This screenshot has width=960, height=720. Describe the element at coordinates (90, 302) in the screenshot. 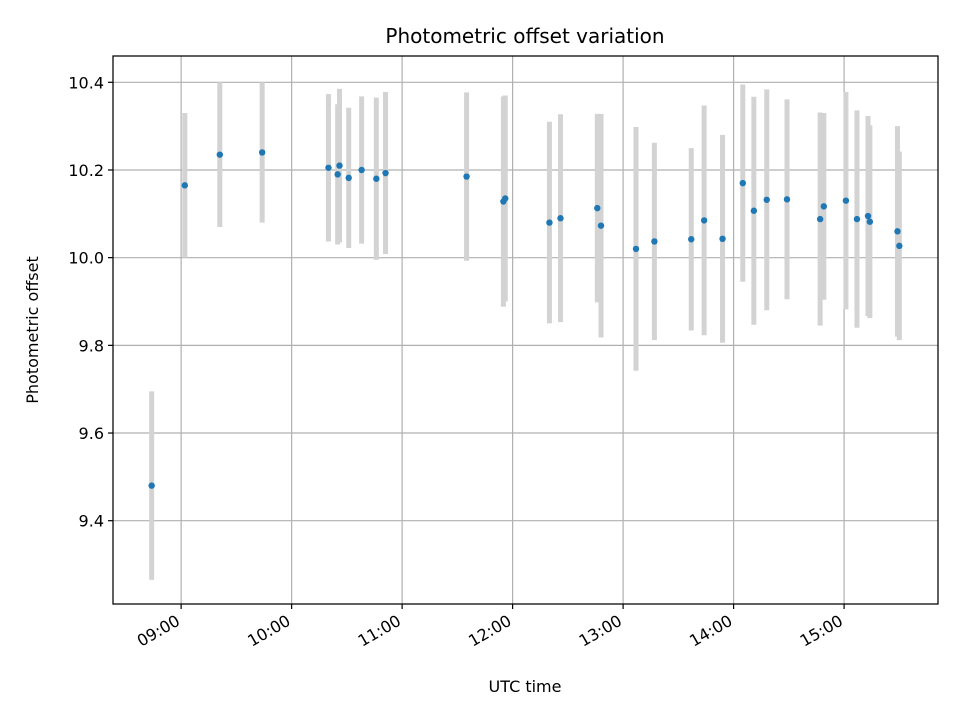

I see `y-axis-ticks: 9.4 9.6 9.8 10.0 10.2 10.4` at that location.